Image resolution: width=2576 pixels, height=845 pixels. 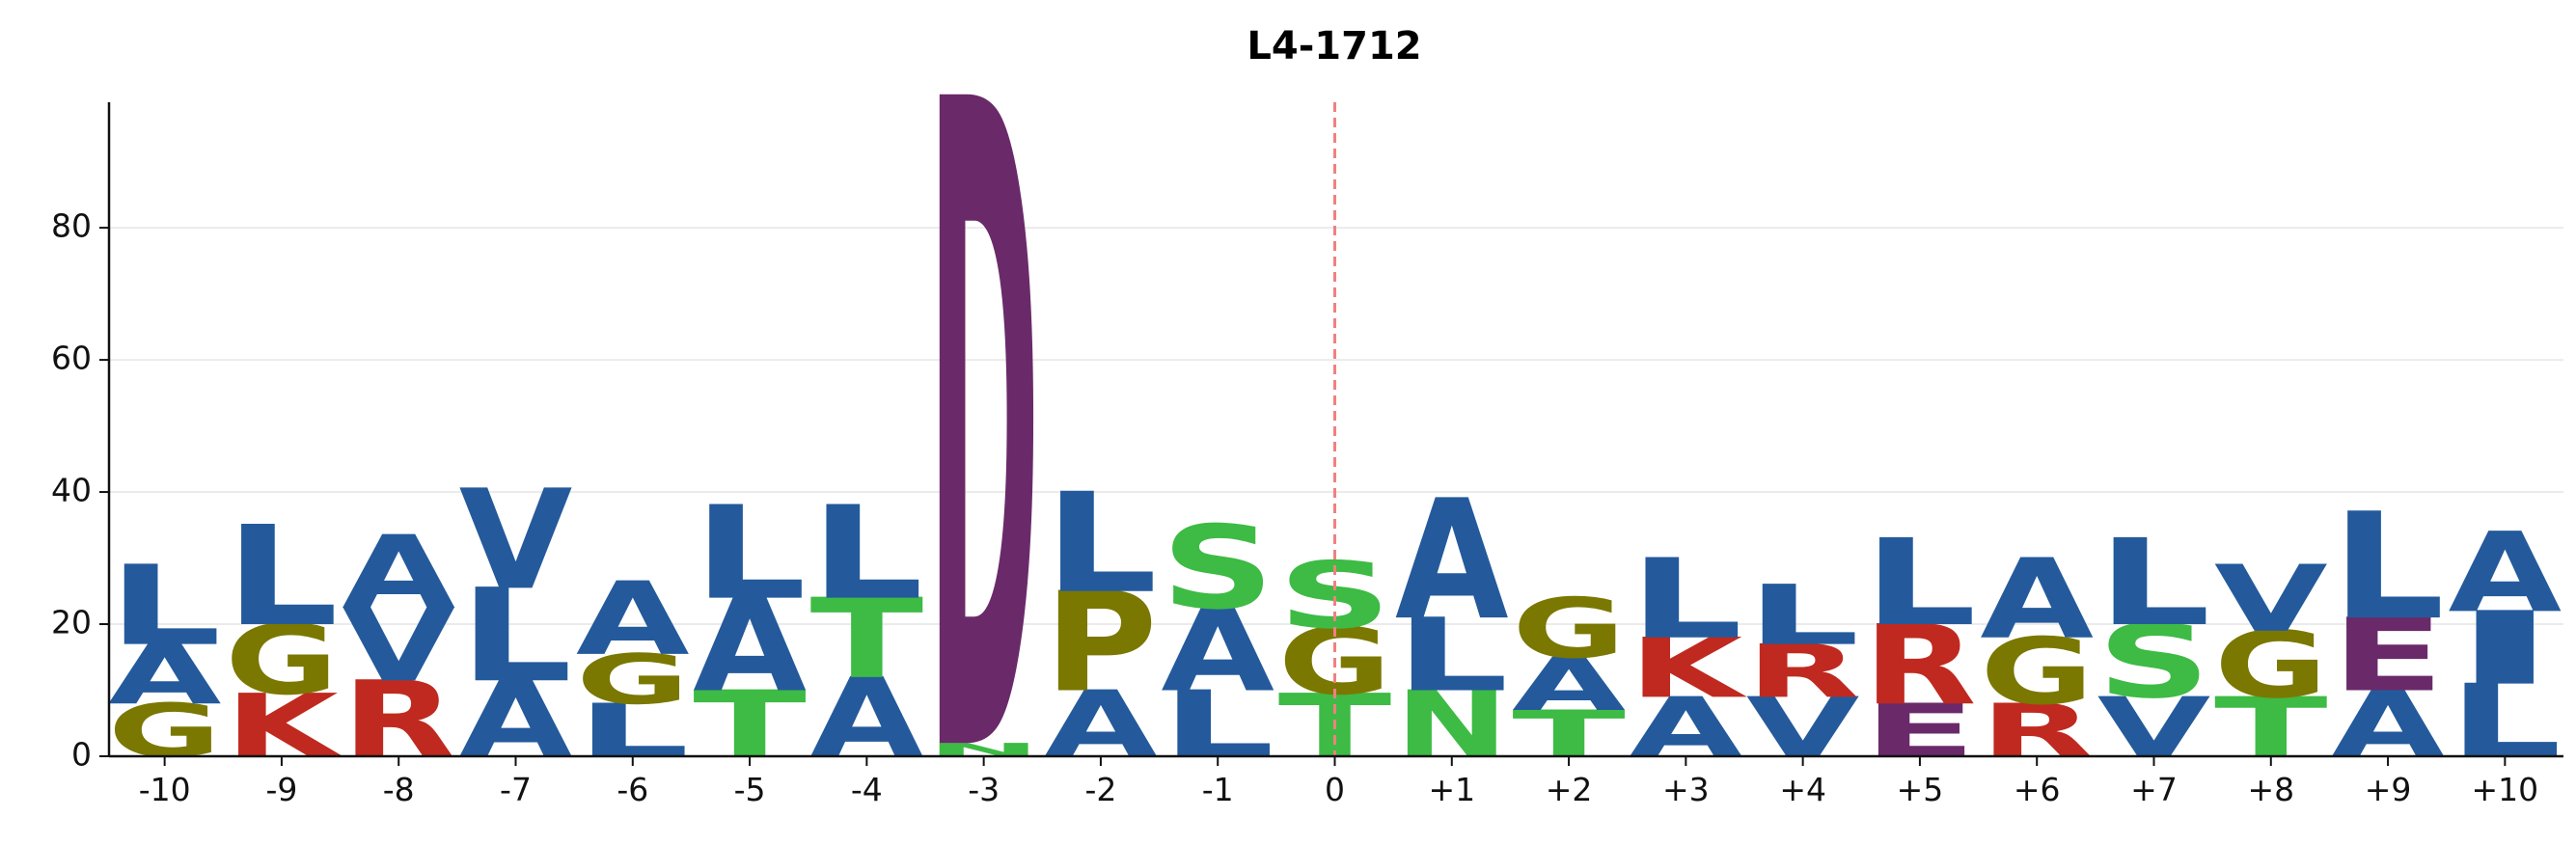 I want to click on x-tick-label: -8, so click(x=399, y=789).